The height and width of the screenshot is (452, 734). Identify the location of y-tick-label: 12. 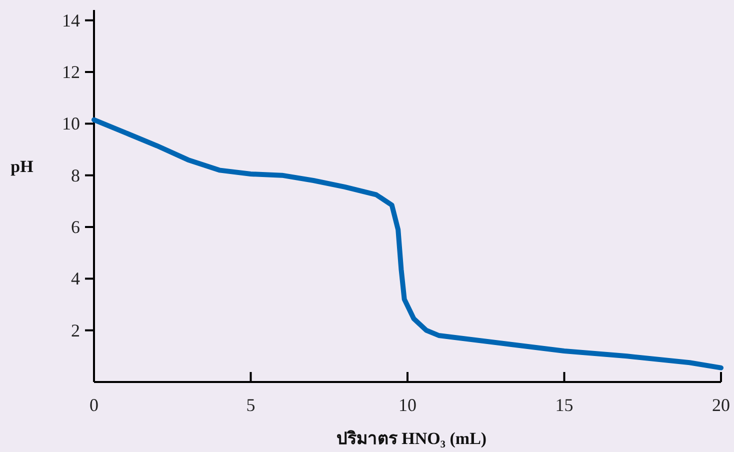
(71, 72).